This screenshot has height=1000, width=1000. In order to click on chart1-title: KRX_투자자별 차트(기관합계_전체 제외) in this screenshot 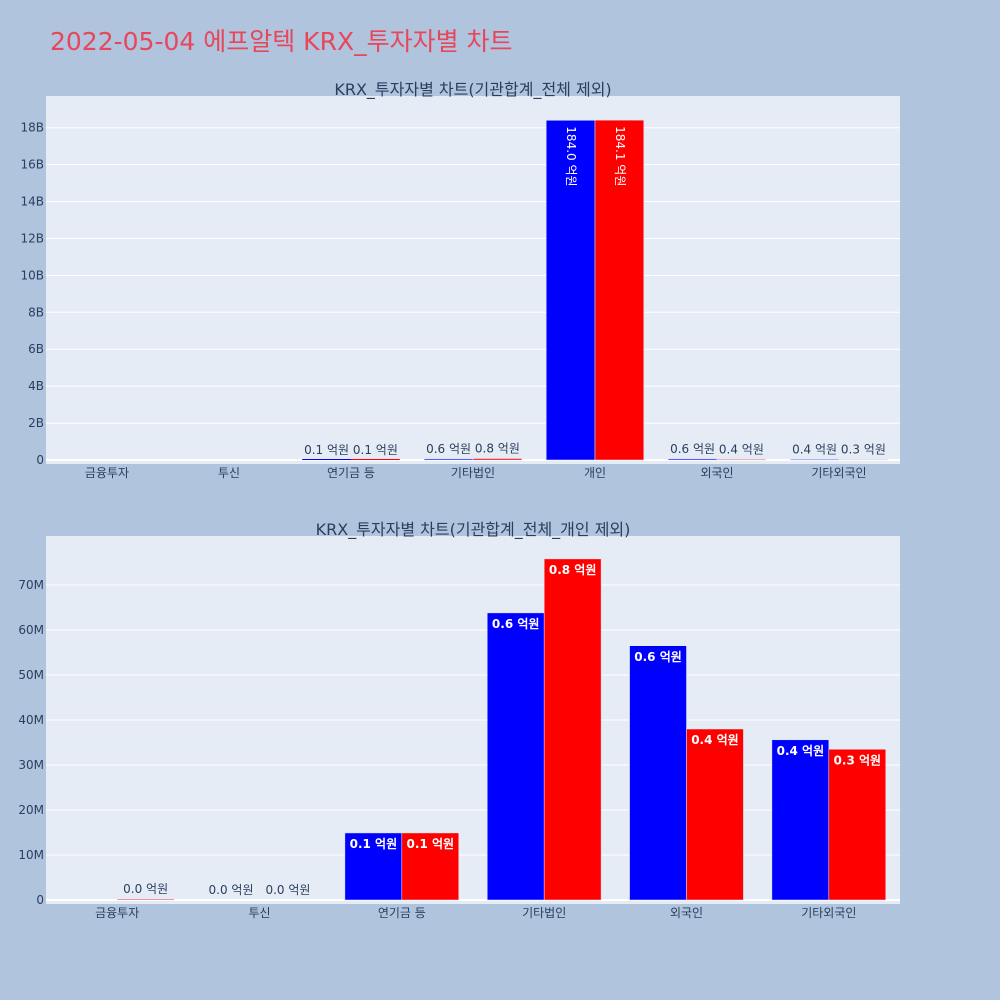, I will do `click(472, 90)`.